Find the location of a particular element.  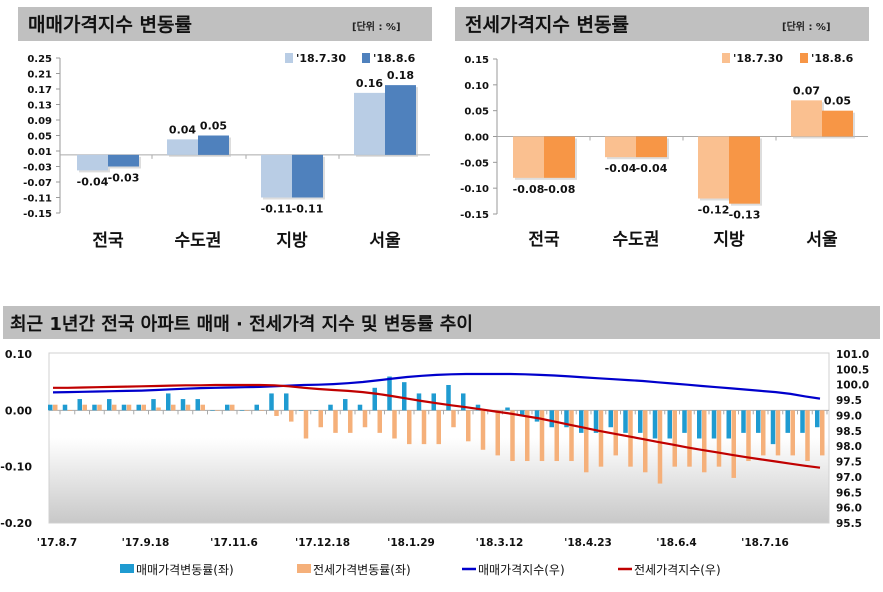

legend-label: 매매가격변동률(좌) is located at coordinates (185, 570).